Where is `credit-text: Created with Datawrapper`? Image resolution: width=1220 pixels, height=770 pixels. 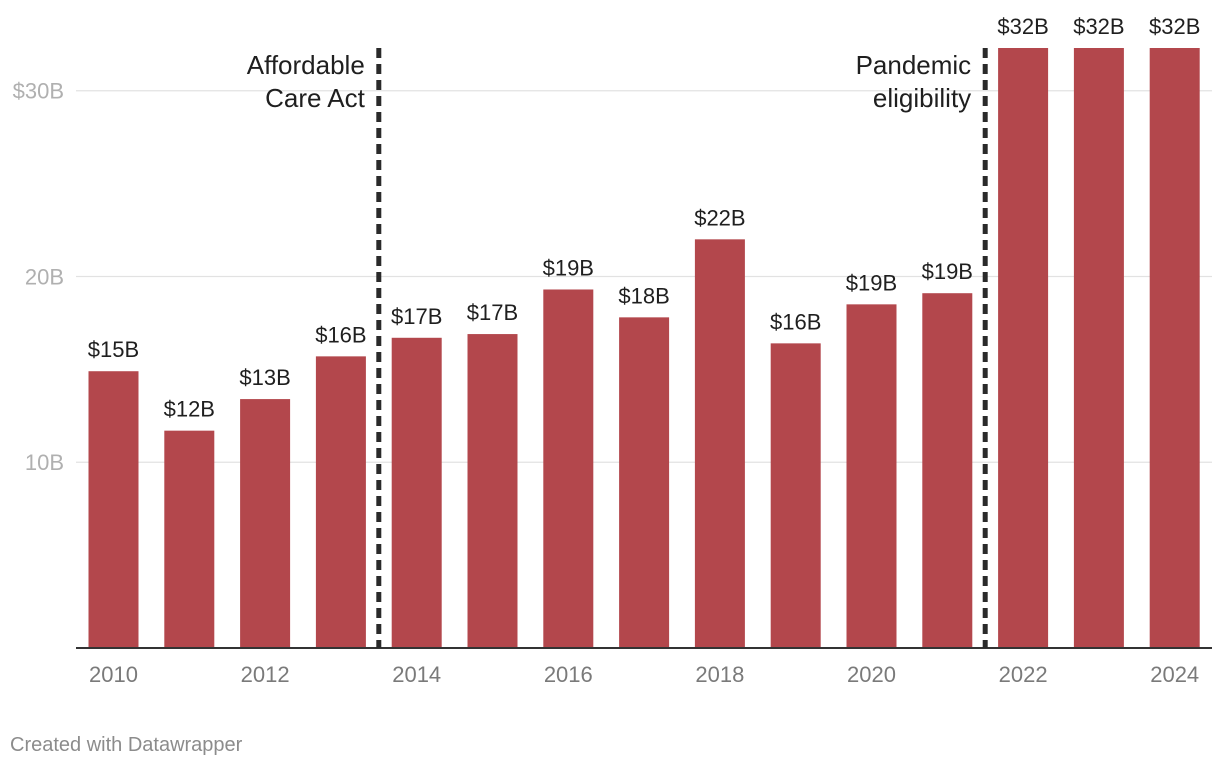
credit-text: Created with Datawrapper is located at coordinates (126, 745).